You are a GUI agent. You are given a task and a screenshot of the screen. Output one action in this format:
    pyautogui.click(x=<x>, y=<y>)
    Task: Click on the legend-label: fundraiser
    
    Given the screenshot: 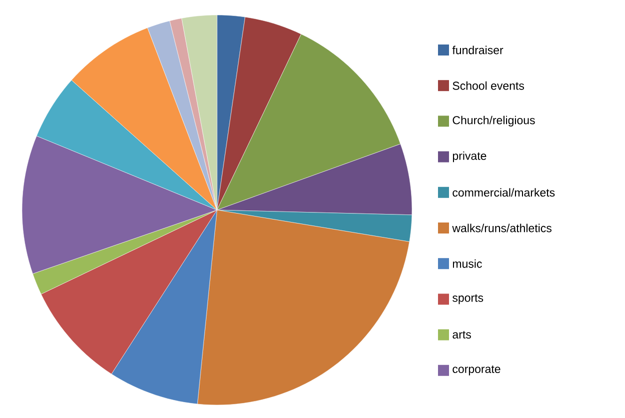 What is the action you would take?
    pyautogui.click(x=478, y=50)
    